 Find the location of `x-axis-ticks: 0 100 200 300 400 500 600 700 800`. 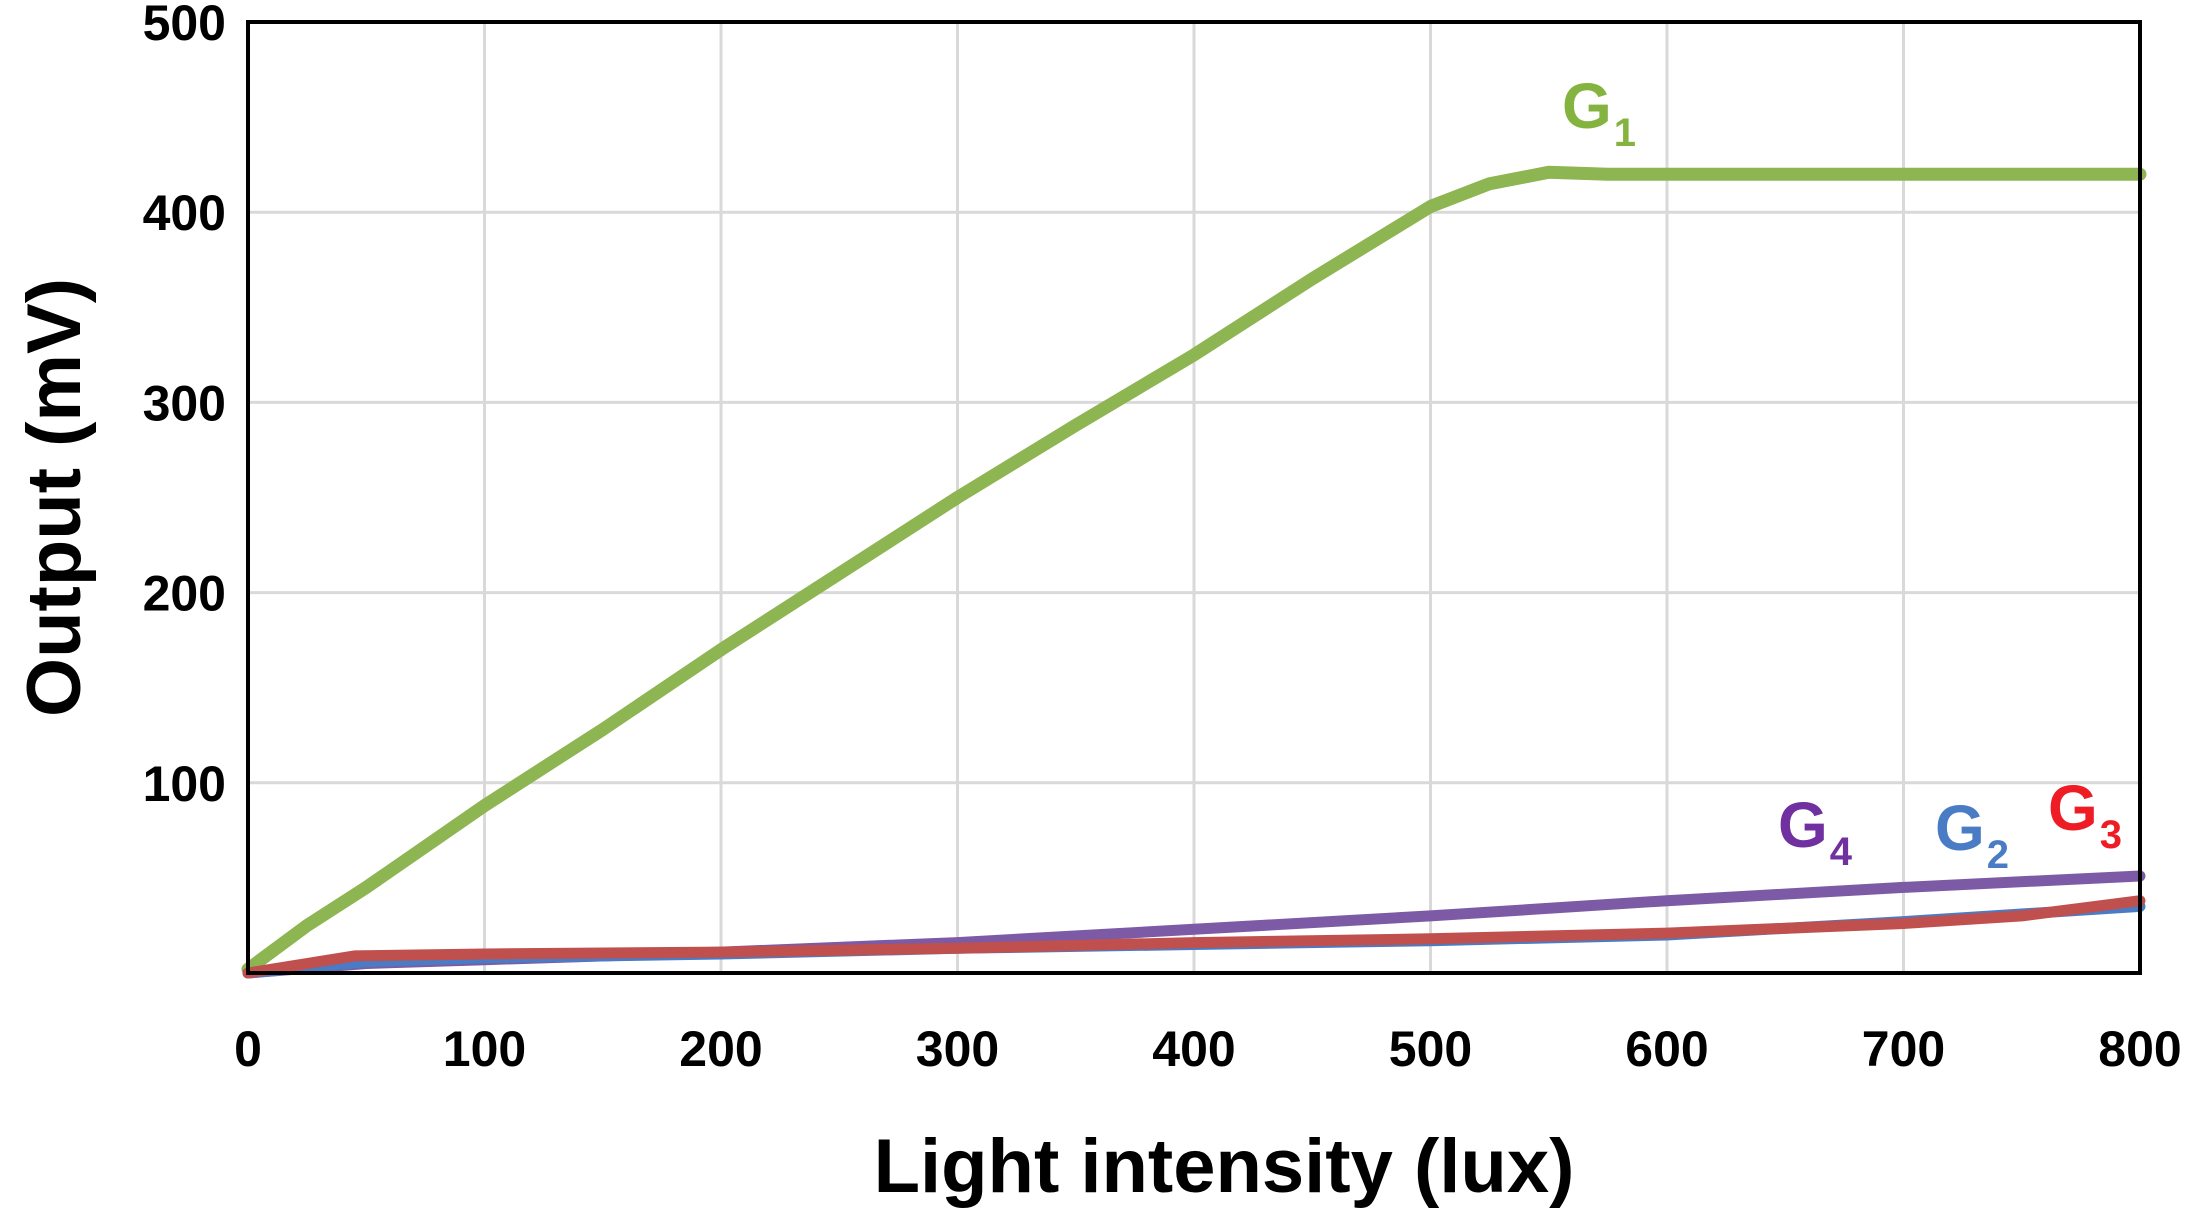

x-axis-ticks: 0 100 200 300 400 500 600 700 800 is located at coordinates (1208, 1049).